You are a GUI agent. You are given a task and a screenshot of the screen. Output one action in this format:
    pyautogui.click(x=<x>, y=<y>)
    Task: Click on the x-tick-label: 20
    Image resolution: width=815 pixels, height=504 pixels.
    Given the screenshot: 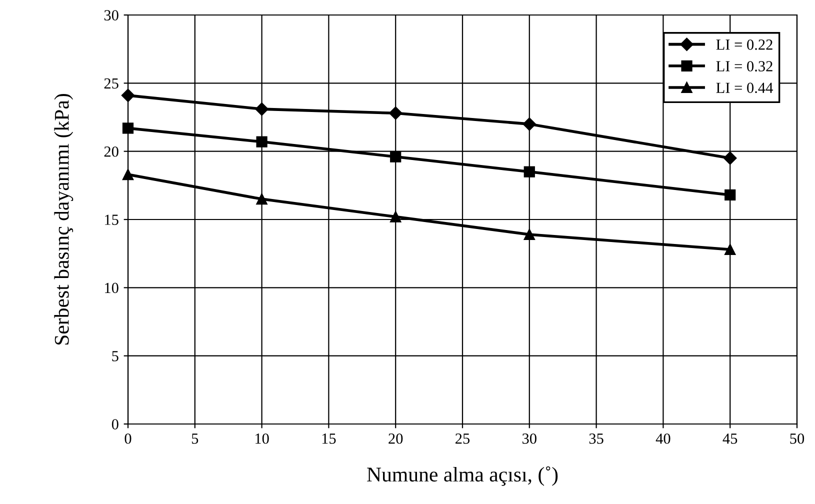 What is the action you would take?
    pyautogui.click(x=395, y=438)
    